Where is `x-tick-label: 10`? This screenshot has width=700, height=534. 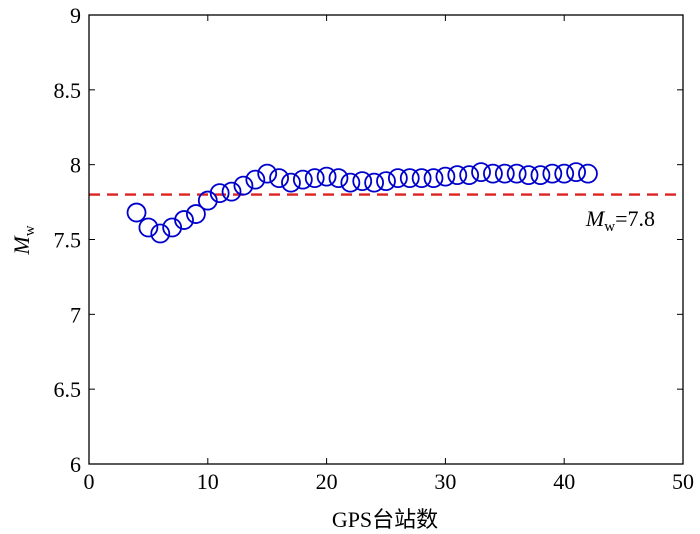
x-tick-label: 10 is located at coordinates (208, 481).